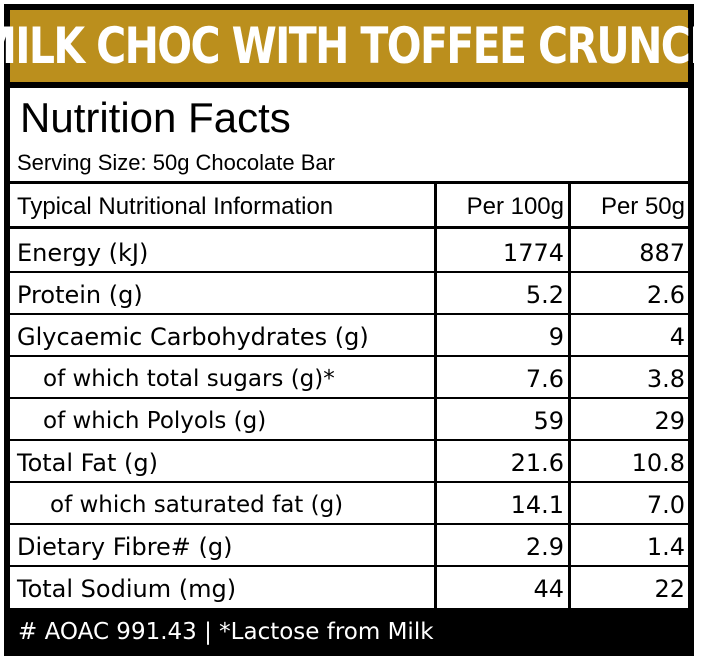  I want to click on header-per-50g: Per 50g, so click(642, 206).